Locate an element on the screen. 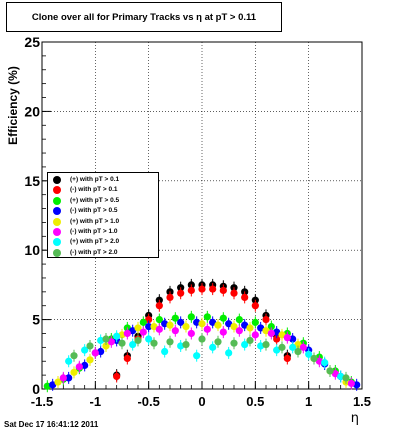  y-tick-label: 5 is located at coordinates (36, 320).